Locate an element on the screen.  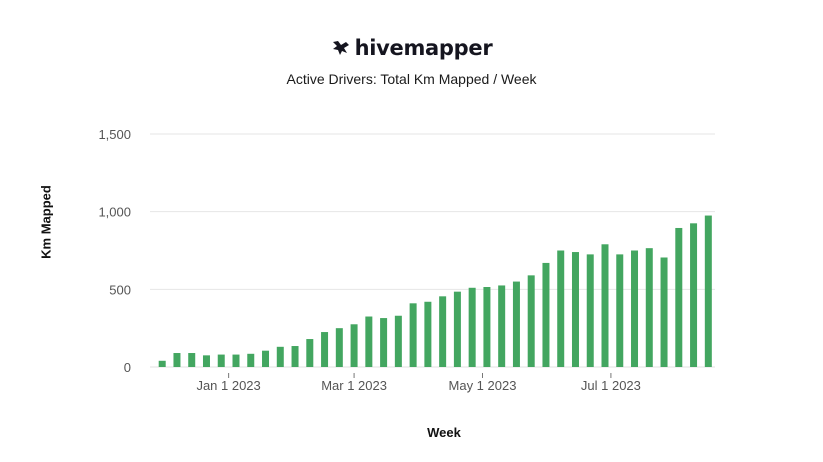
y-tick-label: 1,500 is located at coordinates (114, 134).